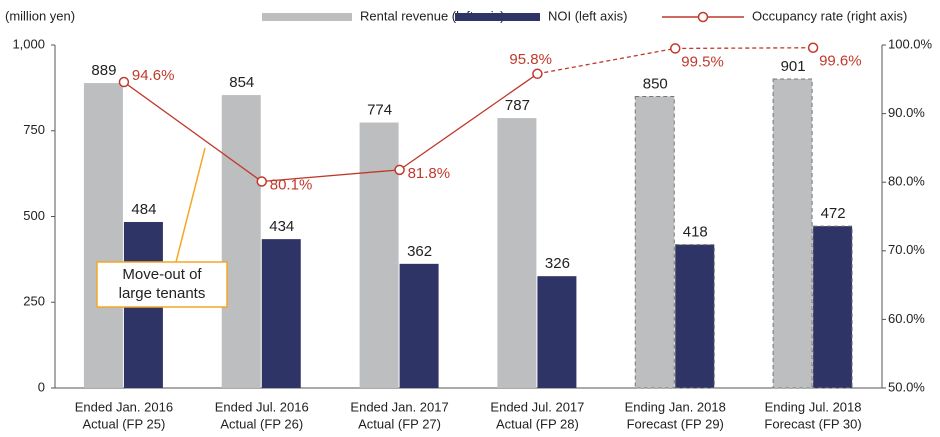  What do you see at coordinates (695, 232) in the screenshot?
I see `bar-value-label: 418` at bounding box center [695, 232].